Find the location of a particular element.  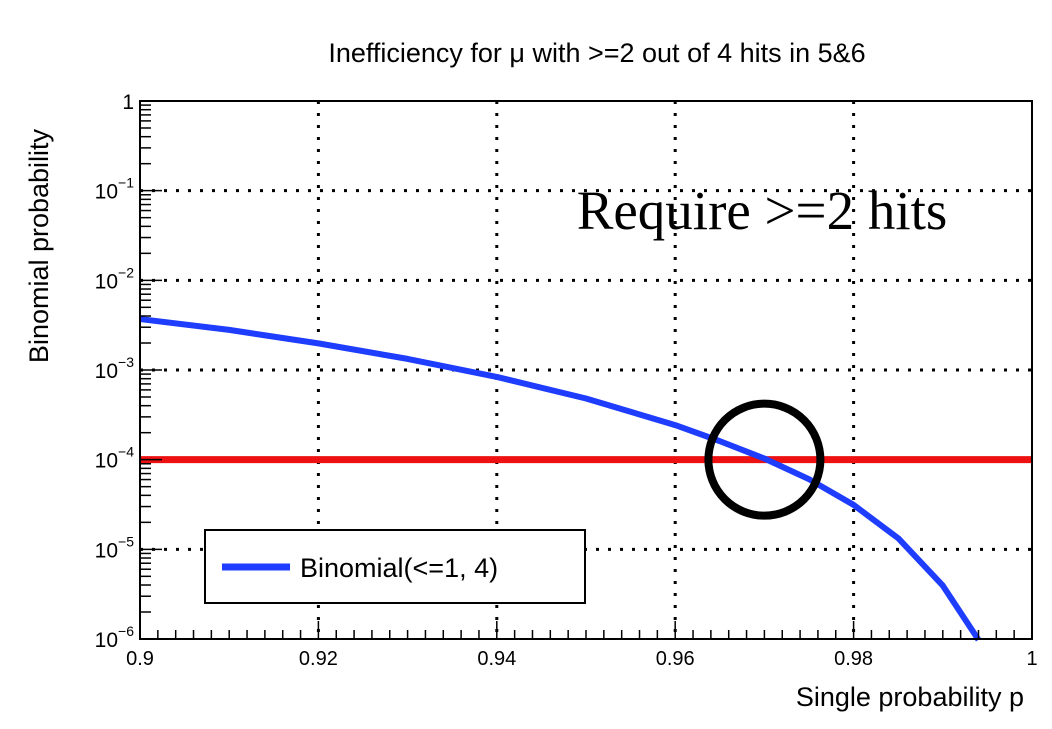

x-tick-label: 0.96 is located at coordinates (675, 659).